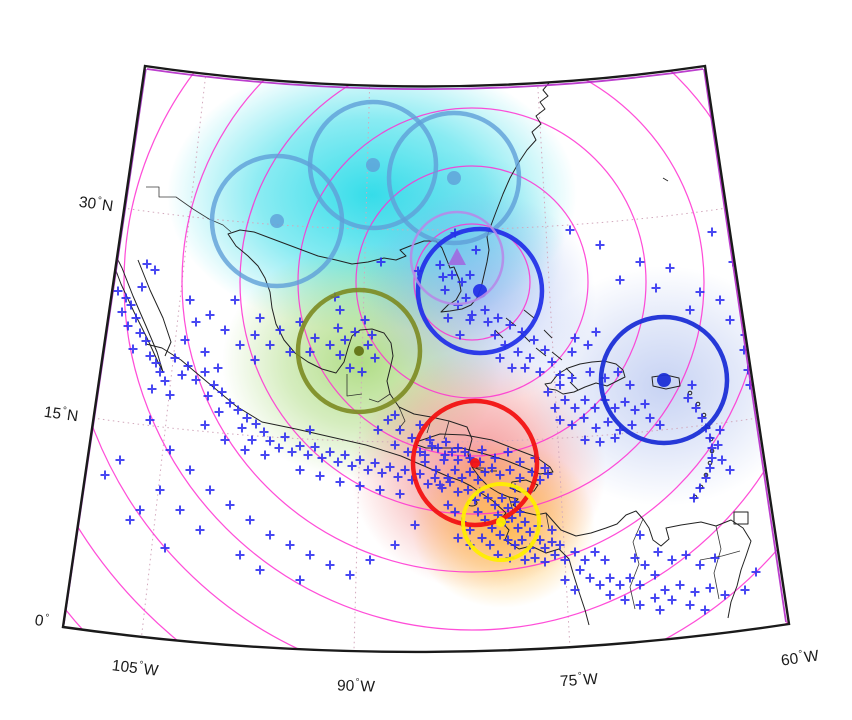 This screenshot has width=852, height=720. I want to click on small-island, so click(690, 393).